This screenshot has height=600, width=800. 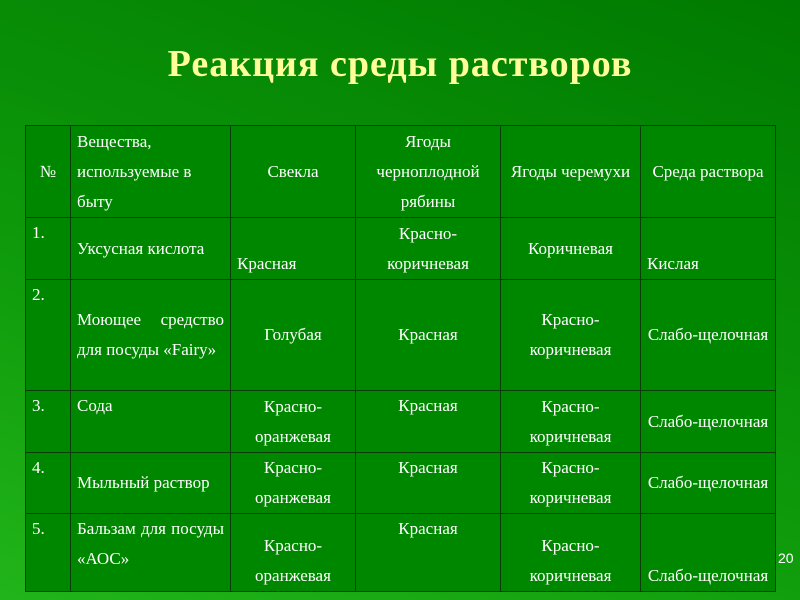 I want to click on cell-bird-cherry: Коричневая, so click(x=570, y=248).